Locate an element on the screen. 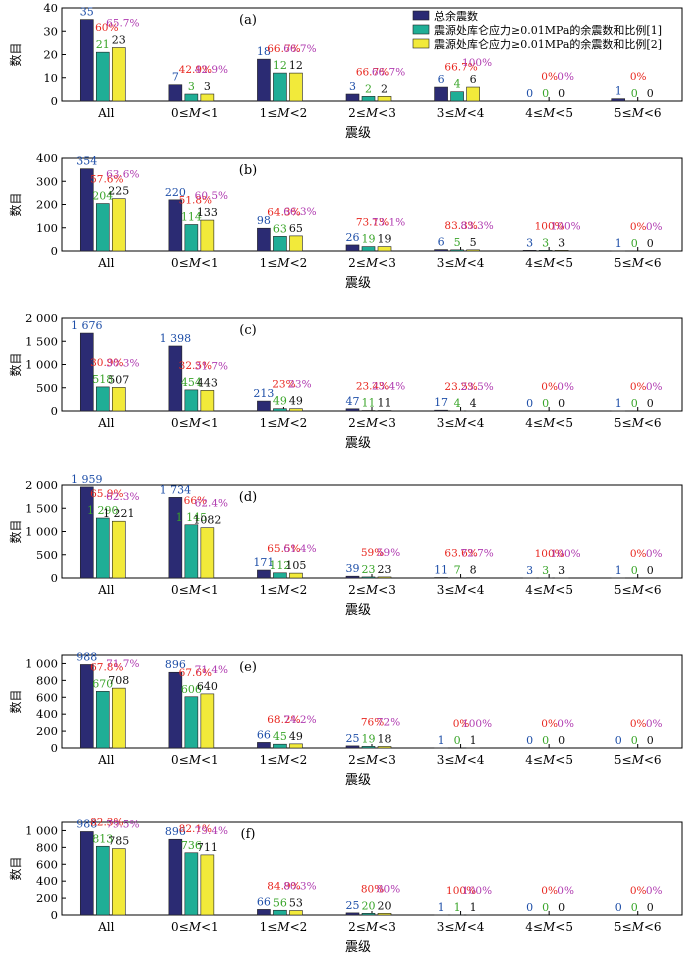  x-axis-label: 震级 is located at coordinates (358, 947).